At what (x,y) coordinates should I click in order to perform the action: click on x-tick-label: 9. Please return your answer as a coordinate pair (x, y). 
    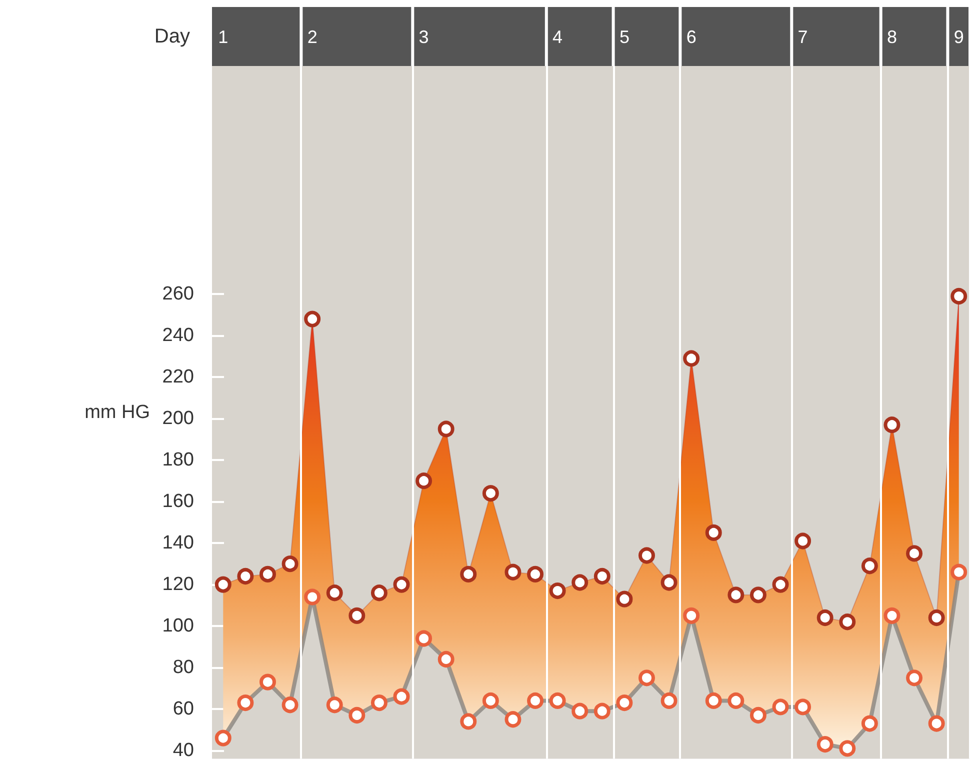
    Looking at the image, I should click on (959, 37).